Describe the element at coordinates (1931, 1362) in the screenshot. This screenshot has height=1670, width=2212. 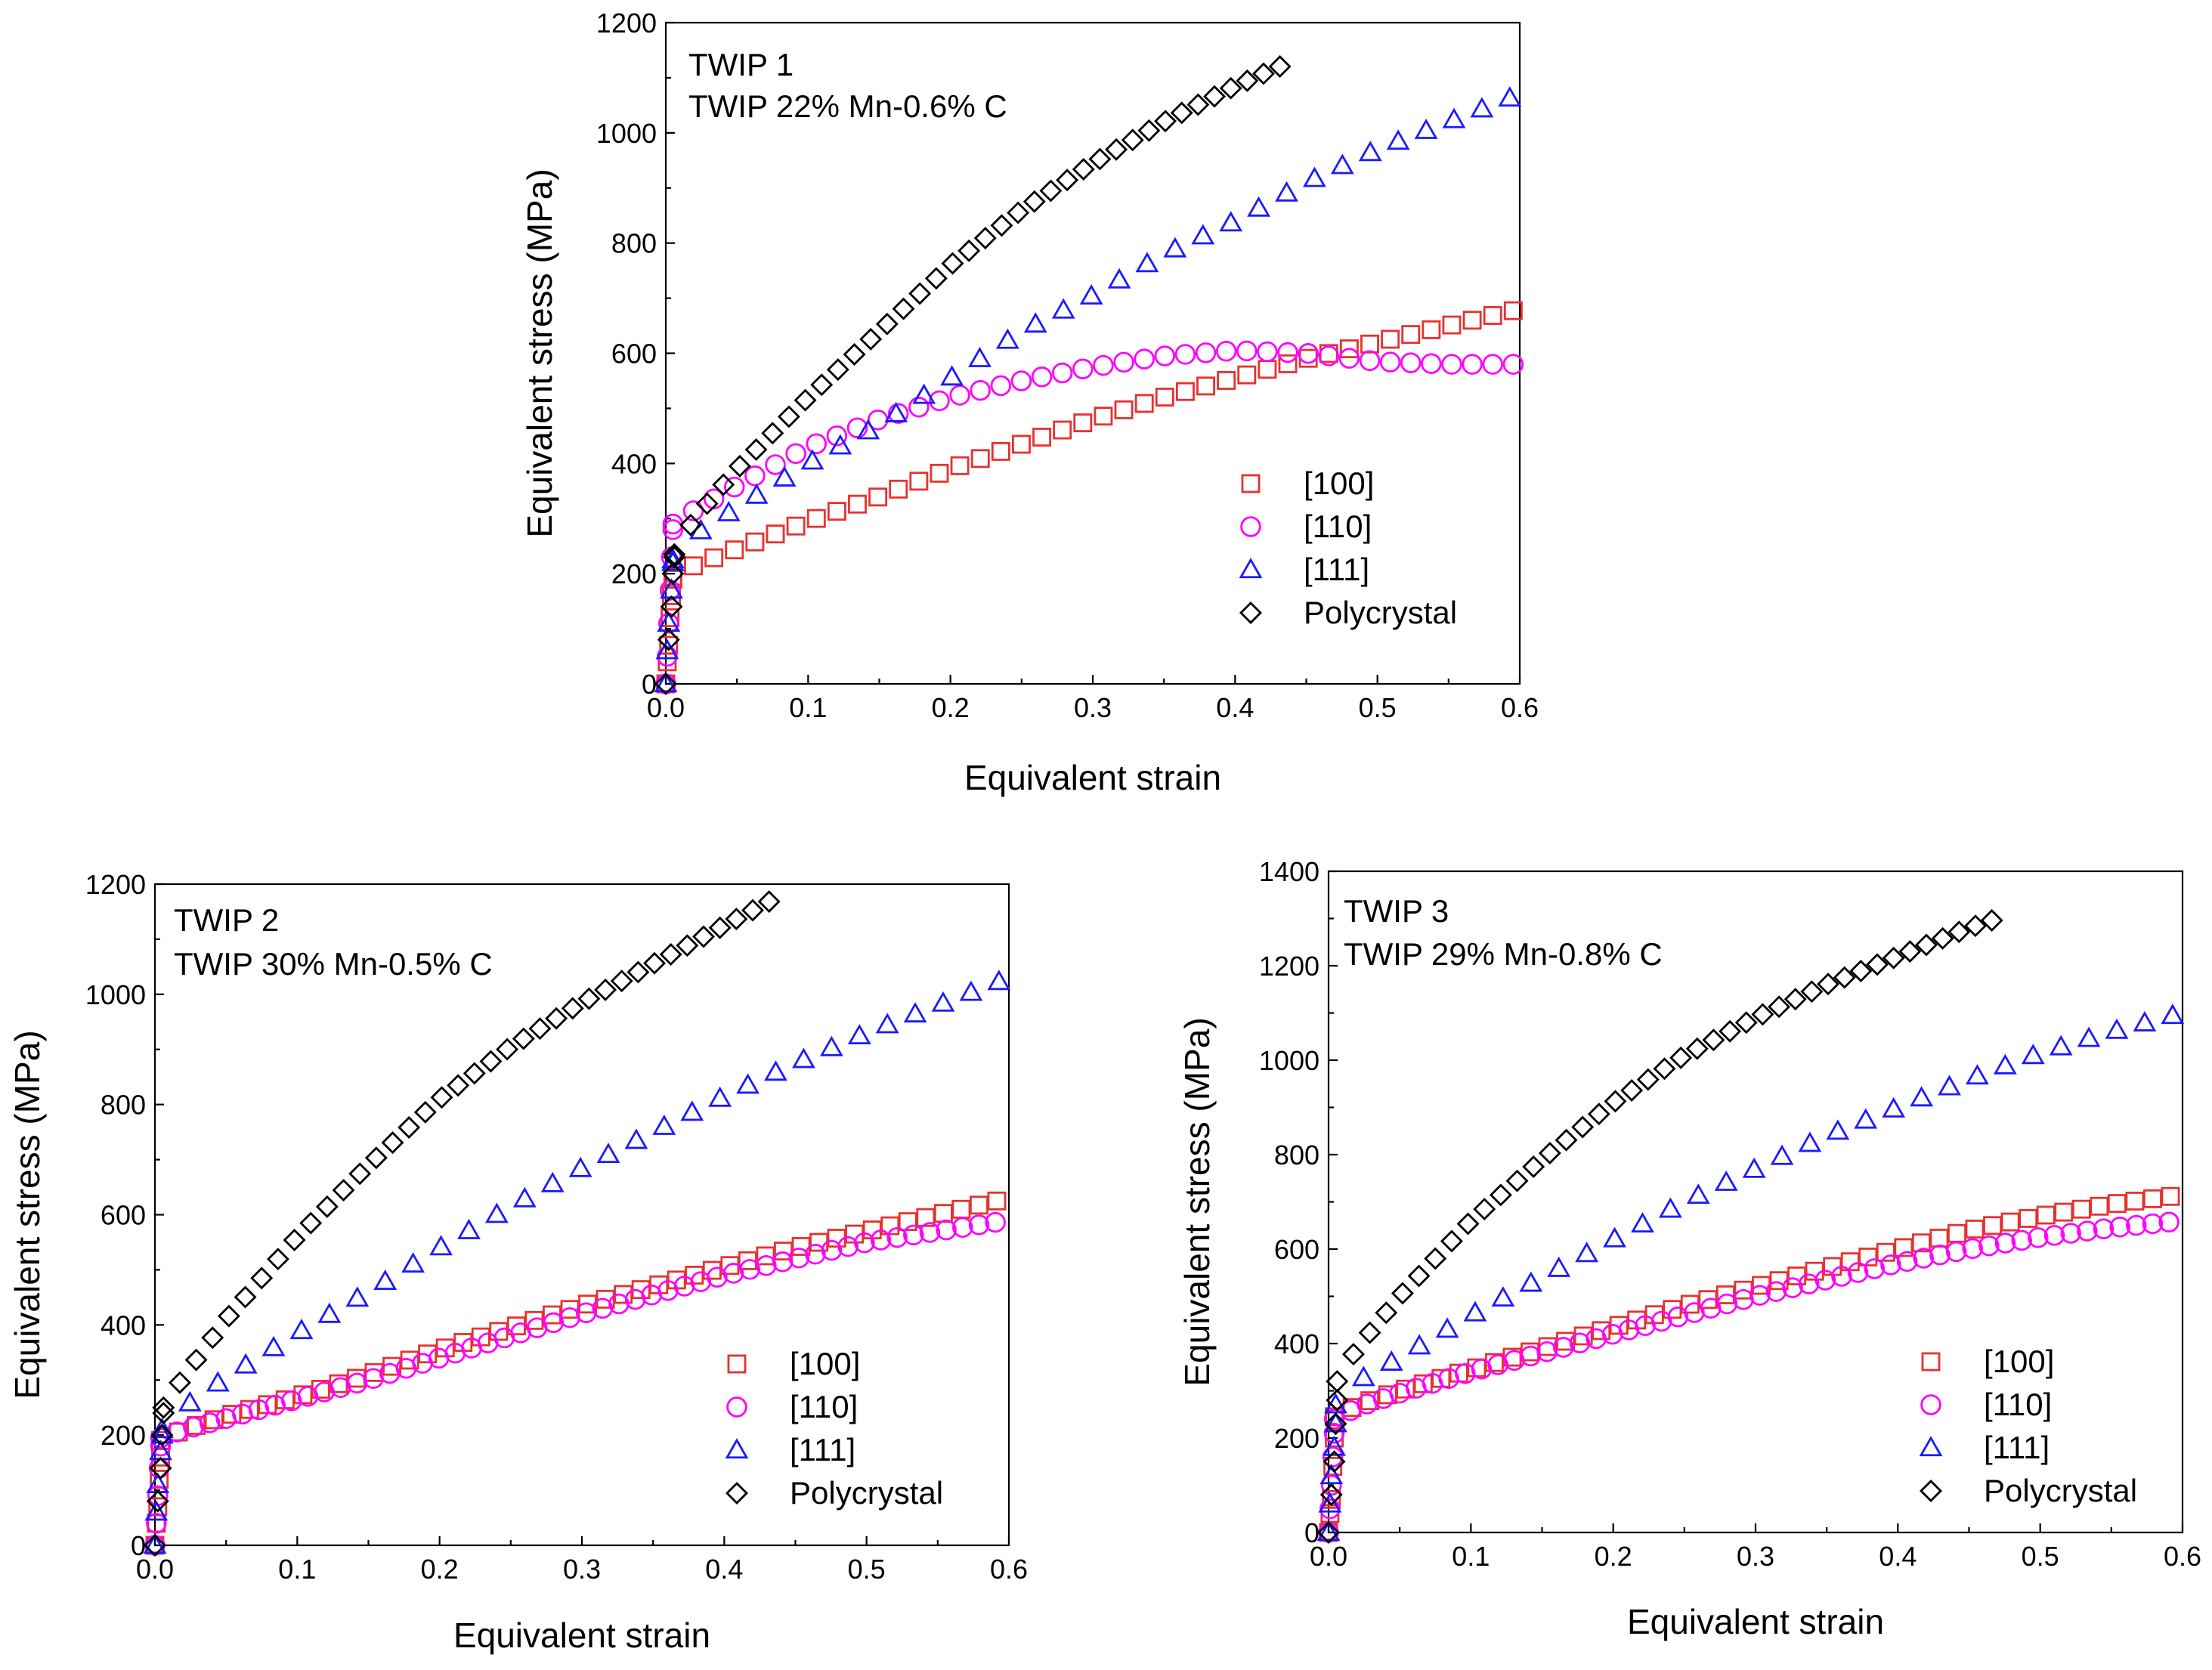
I see `legend-marker-square` at that location.